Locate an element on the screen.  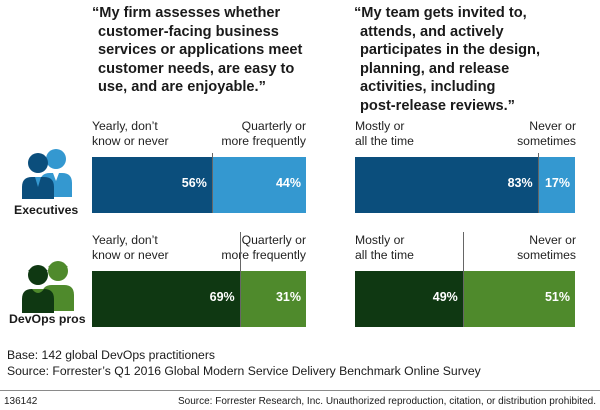
right-exec-bar: 83% 17% is located at coordinates (465, 185).